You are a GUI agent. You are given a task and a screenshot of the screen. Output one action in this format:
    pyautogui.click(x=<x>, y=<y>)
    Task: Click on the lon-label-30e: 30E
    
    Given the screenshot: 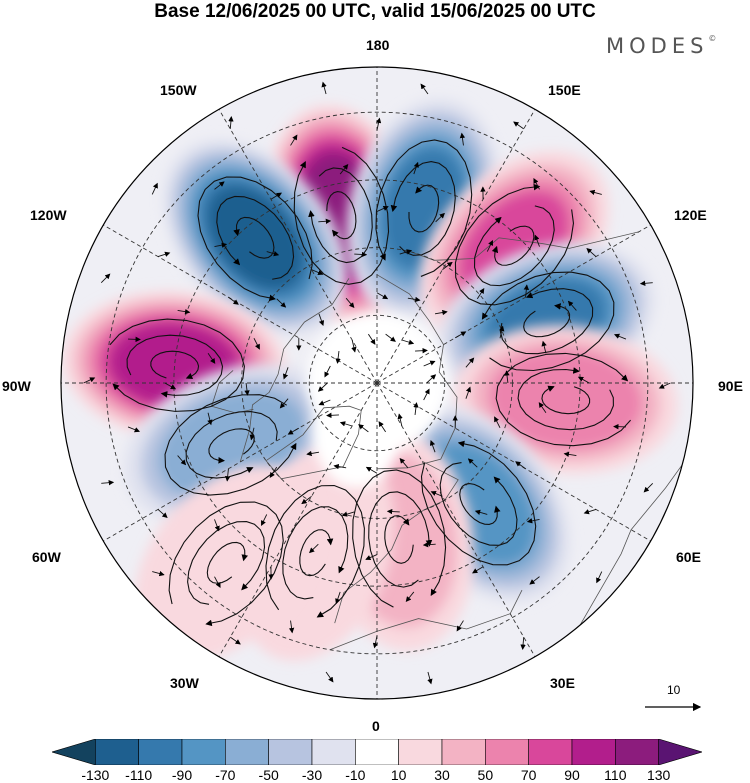 What is the action you would take?
    pyautogui.click(x=562, y=683)
    